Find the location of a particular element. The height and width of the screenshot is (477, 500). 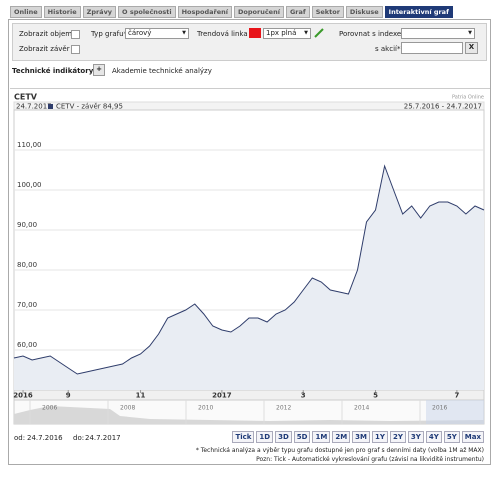

navigator-silhouette is located at coordinates (249, 415).